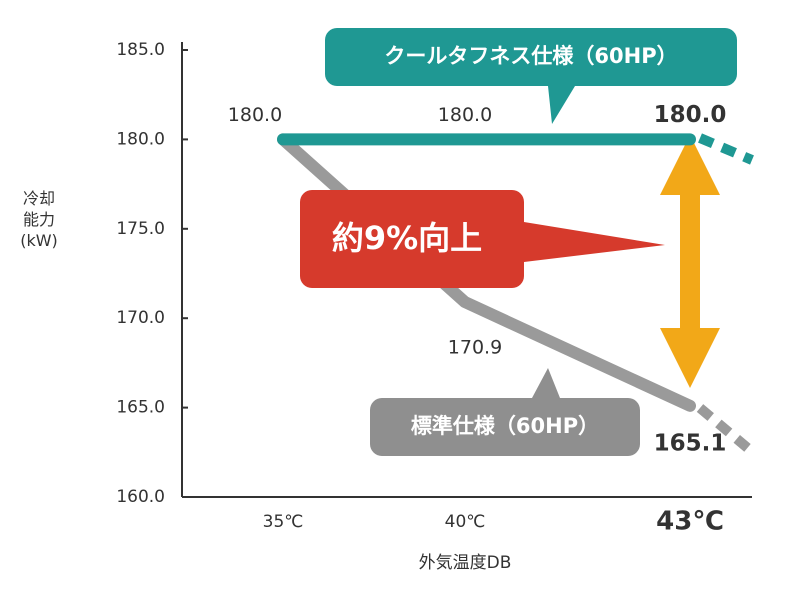  I want to click on y-tick-label: 165.0, so click(140, 408).